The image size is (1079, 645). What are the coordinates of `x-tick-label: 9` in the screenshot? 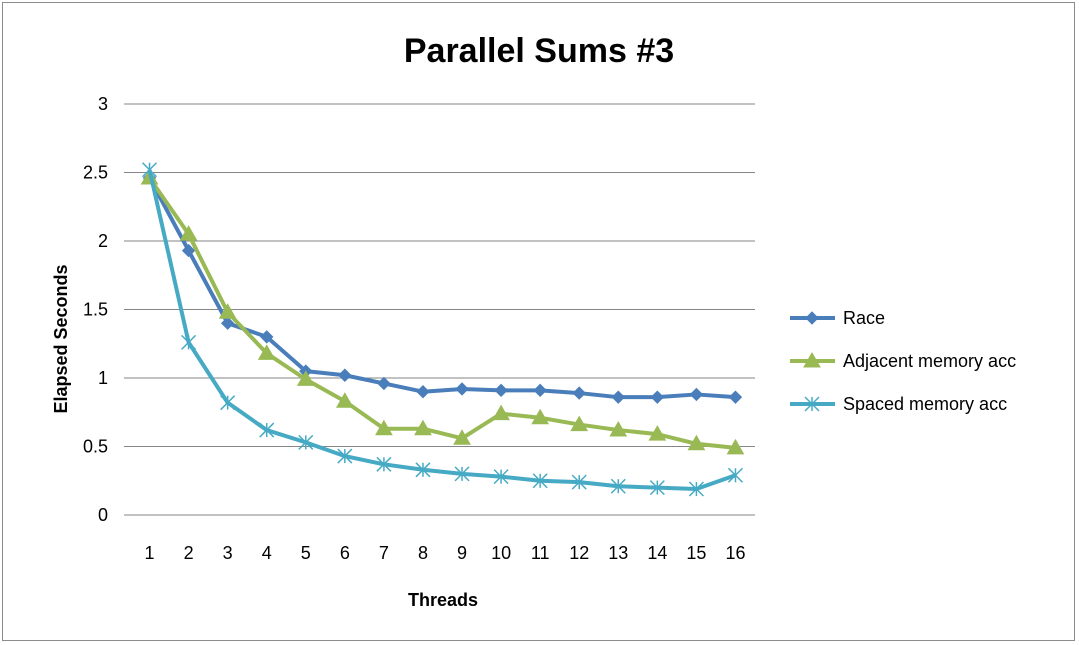 It's located at (462, 553).